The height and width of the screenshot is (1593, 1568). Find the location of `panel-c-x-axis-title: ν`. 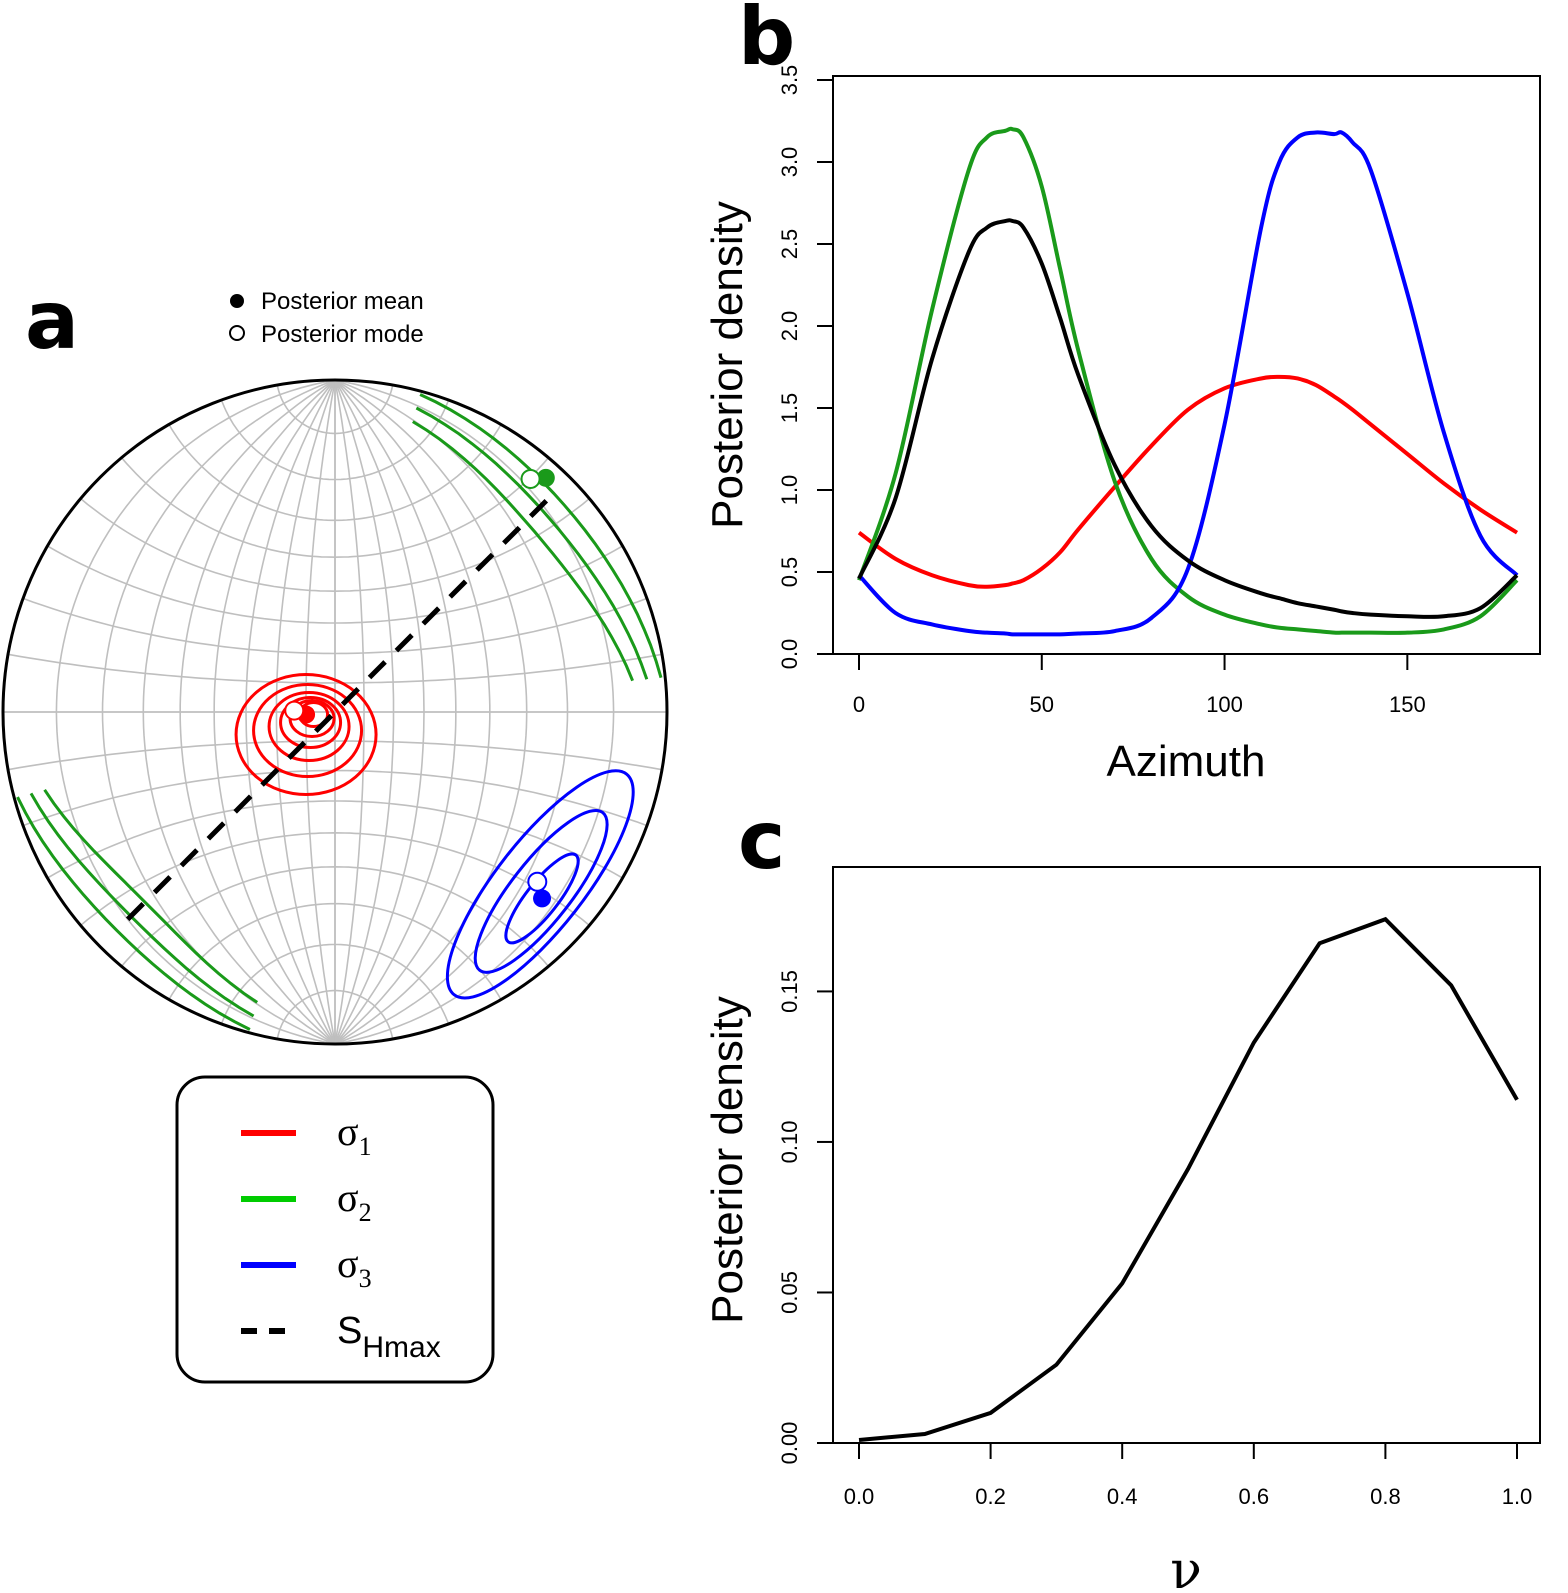

panel-c-x-axis-title: ν is located at coordinates (1186, 1567).